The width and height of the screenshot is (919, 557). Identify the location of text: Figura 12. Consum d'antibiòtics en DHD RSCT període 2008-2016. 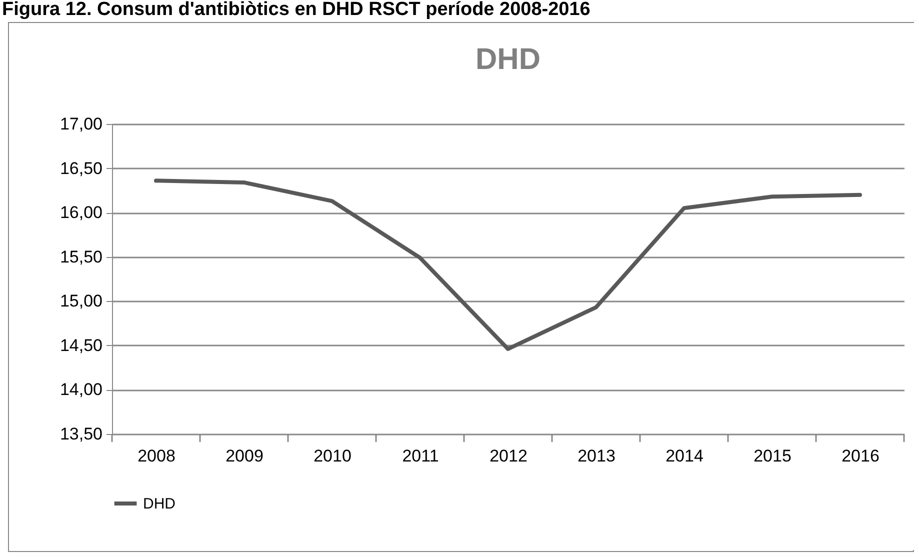
(296, 10).